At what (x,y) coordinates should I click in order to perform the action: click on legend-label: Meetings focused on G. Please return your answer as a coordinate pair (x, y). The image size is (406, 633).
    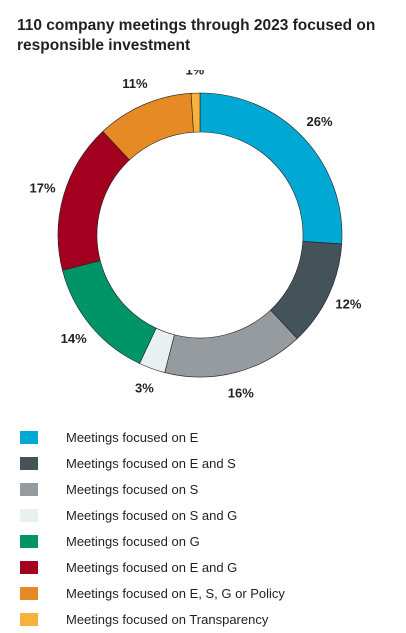
    Looking at the image, I should click on (133, 541).